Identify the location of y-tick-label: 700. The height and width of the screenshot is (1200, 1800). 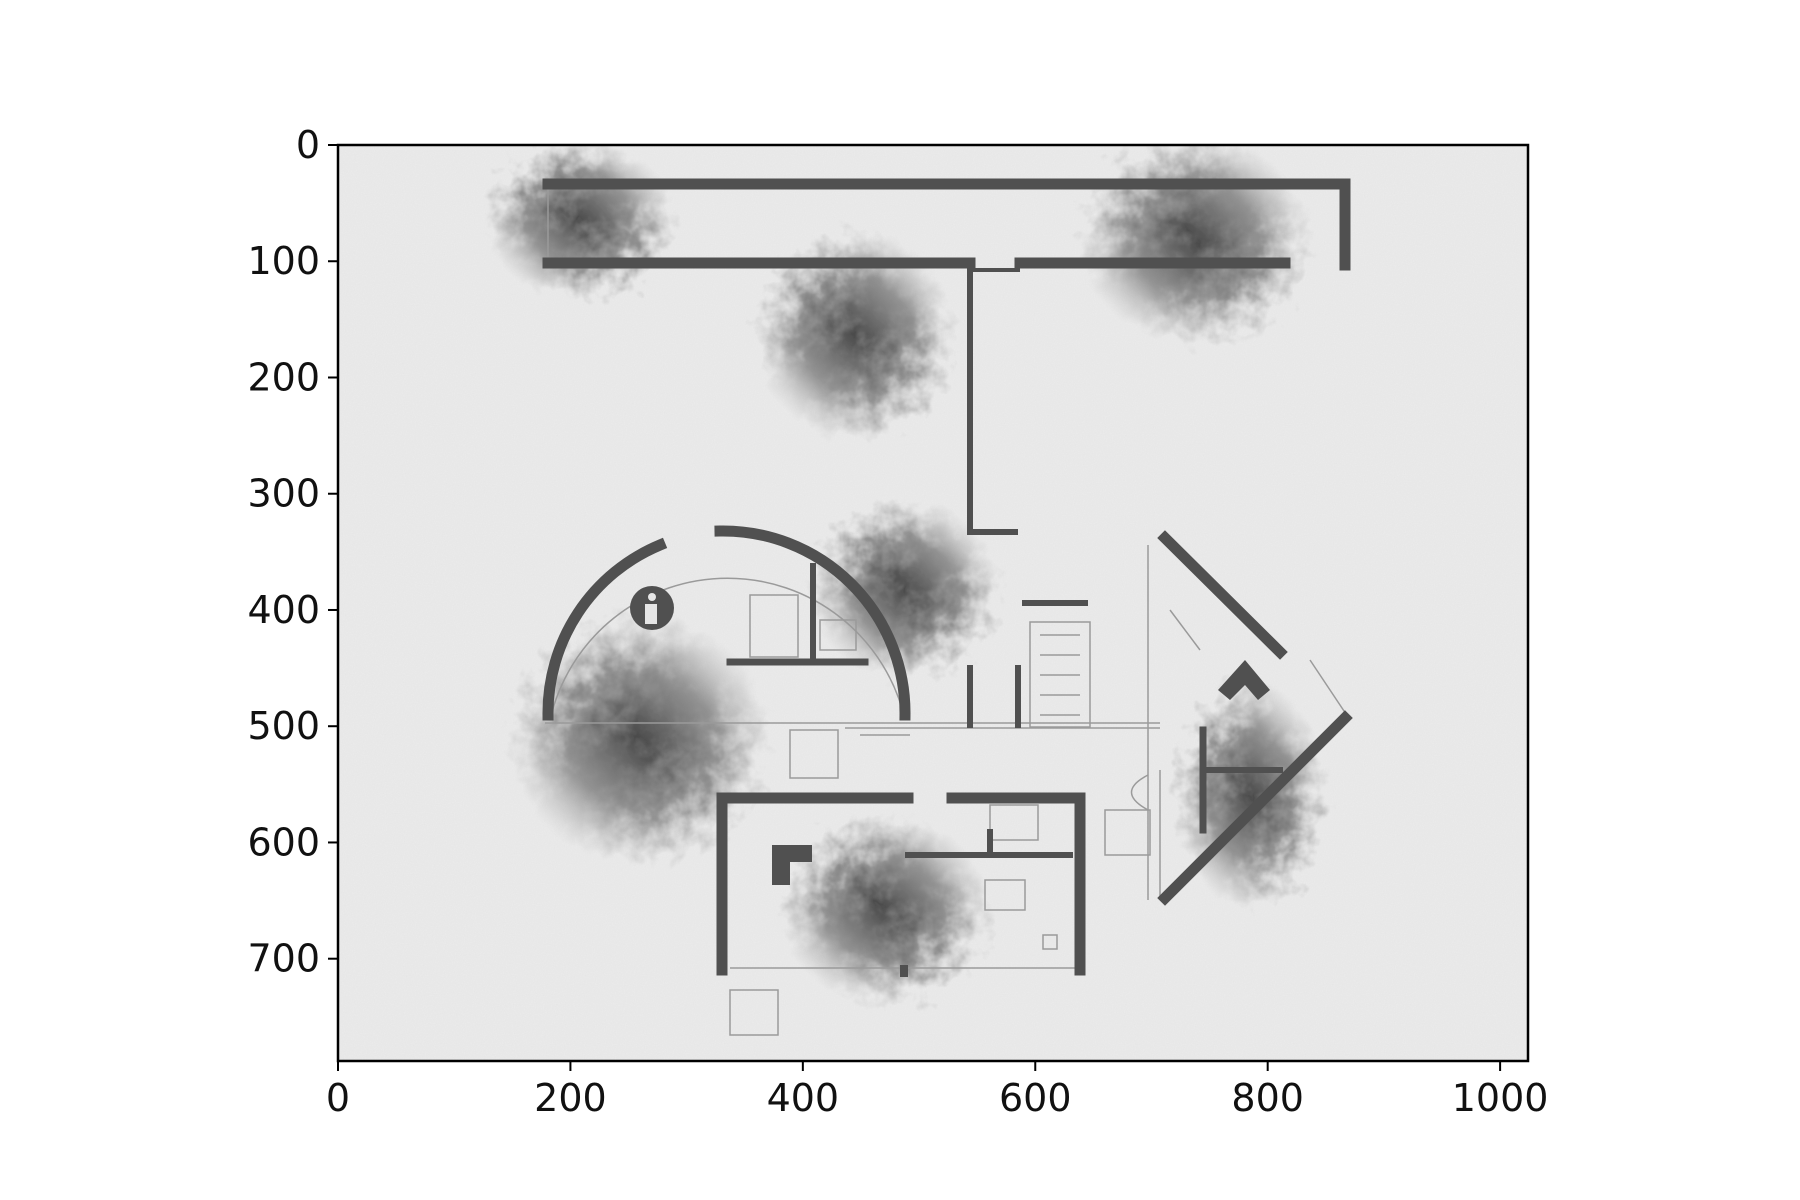
(283, 959).